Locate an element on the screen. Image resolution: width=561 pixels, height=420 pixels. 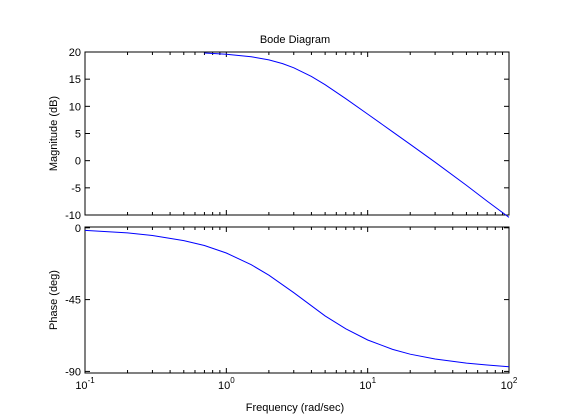
x-tick-label: 10⁰ is located at coordinates (226, 384).